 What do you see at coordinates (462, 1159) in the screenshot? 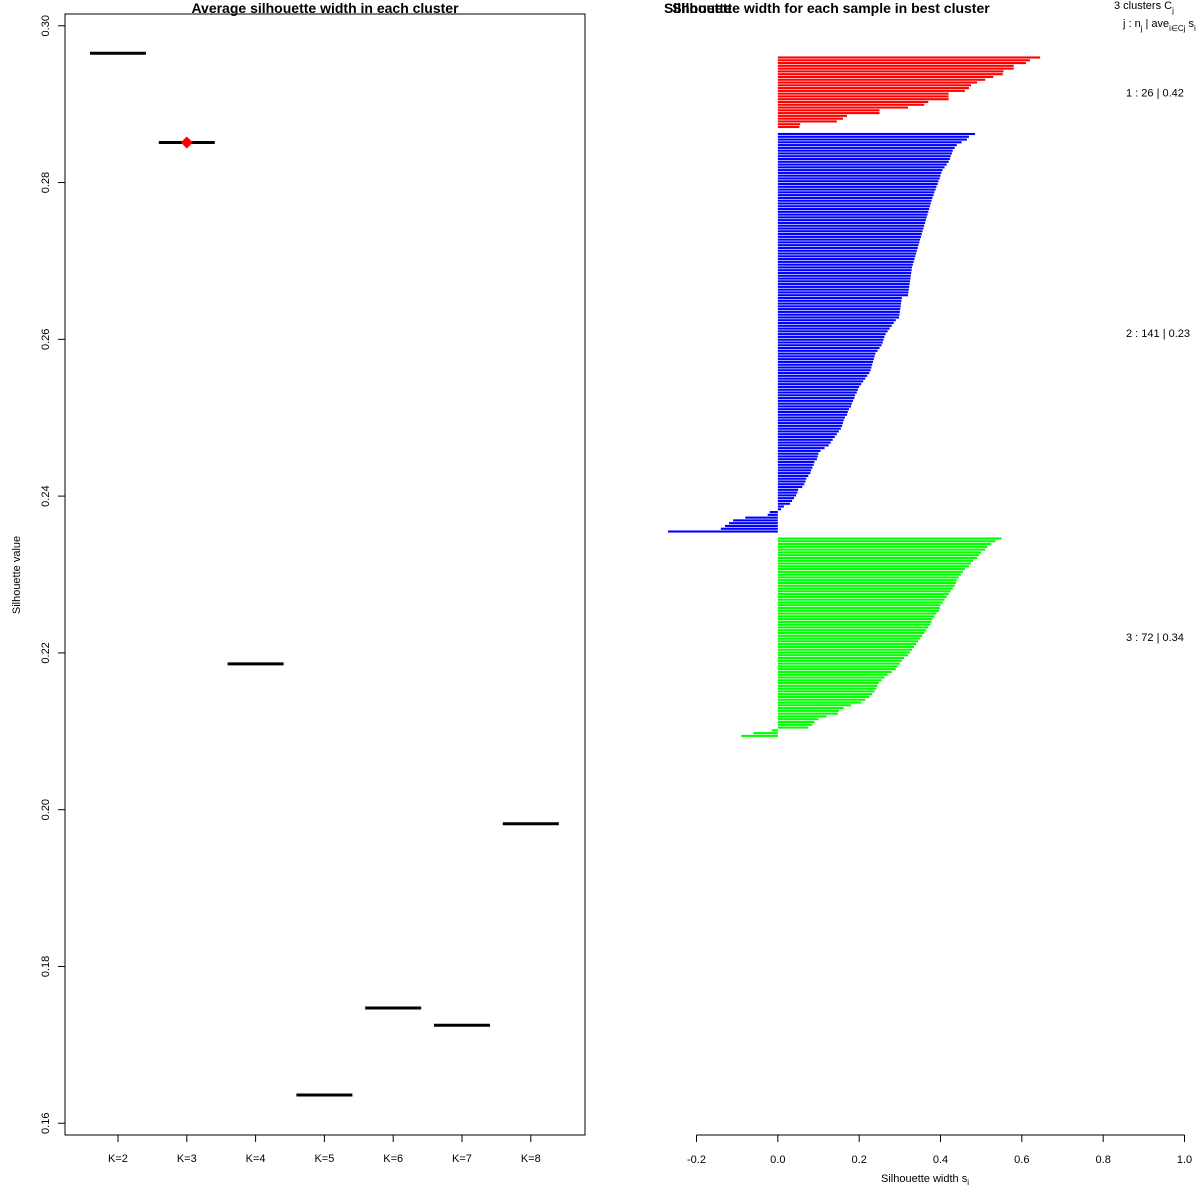
I see `left-x-tick-label: K=7` at bounding box center [462, 1159].